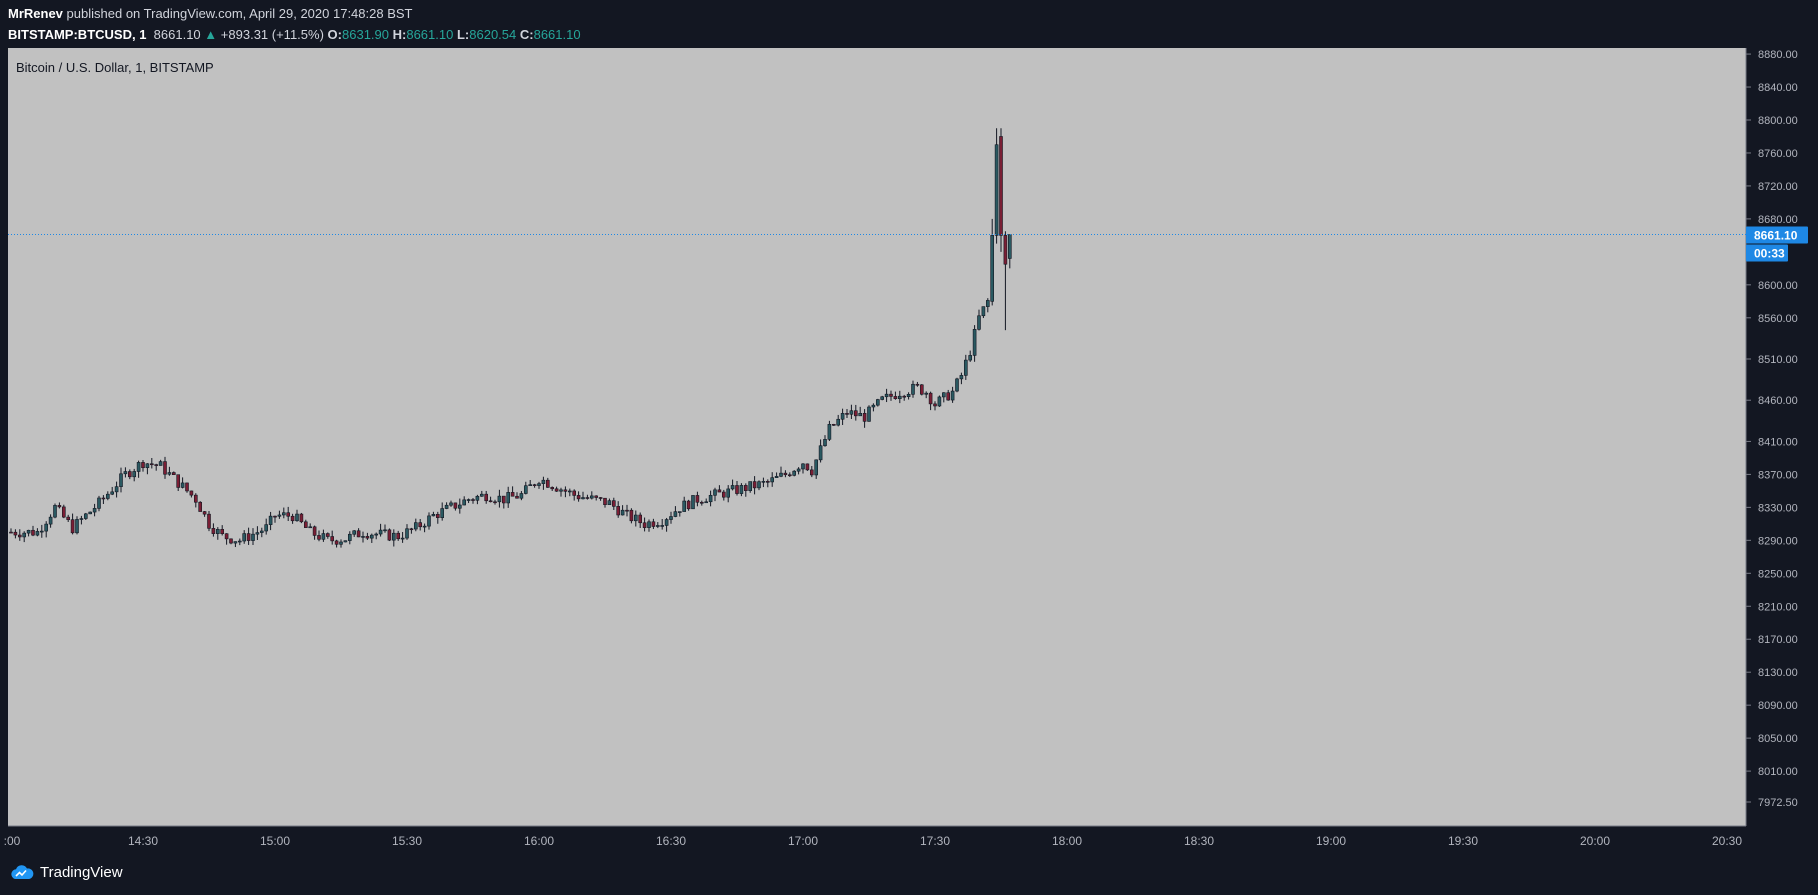  I want to click on open-label-key: O:, so click(334, 34).